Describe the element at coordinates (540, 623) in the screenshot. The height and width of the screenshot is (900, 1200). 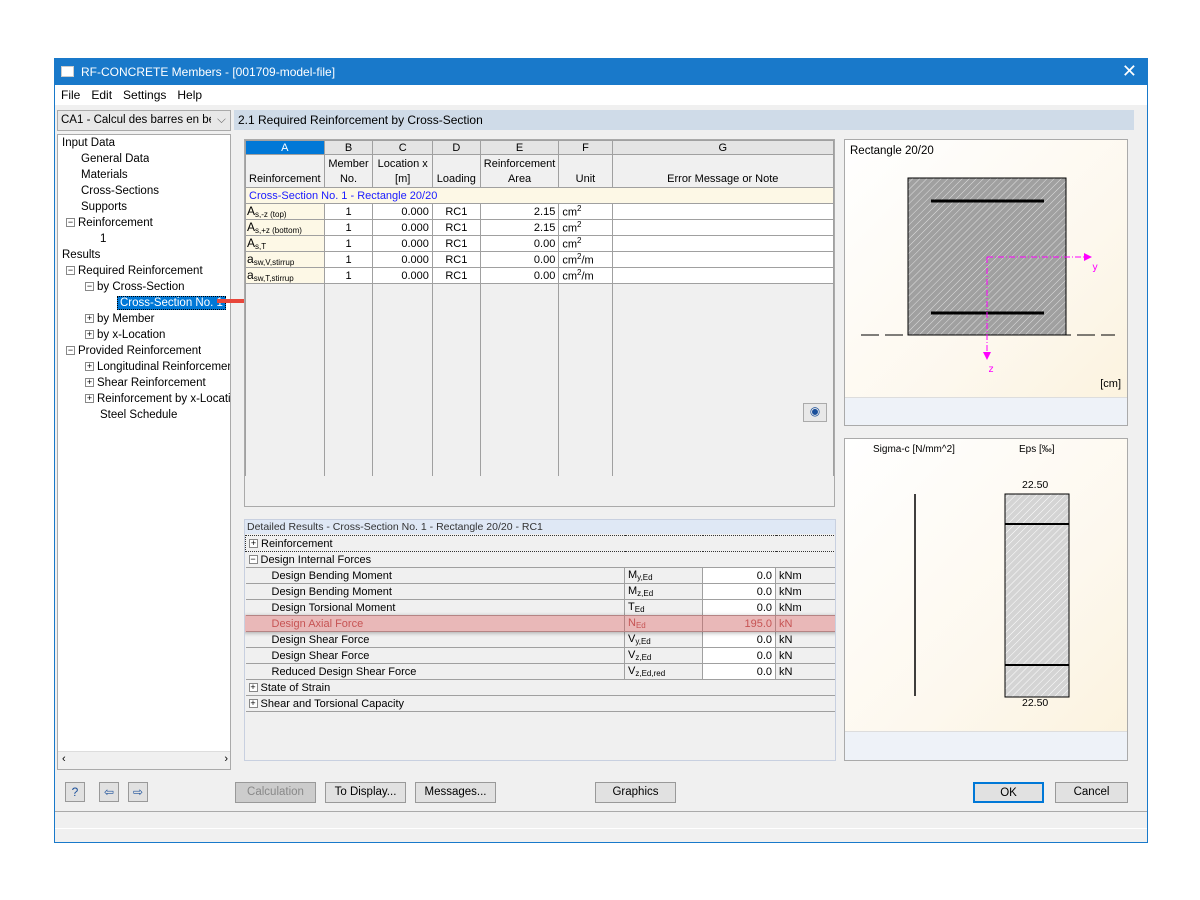
I see `detail-row: Design Axial Force NEd 195.0 kN` at that location.